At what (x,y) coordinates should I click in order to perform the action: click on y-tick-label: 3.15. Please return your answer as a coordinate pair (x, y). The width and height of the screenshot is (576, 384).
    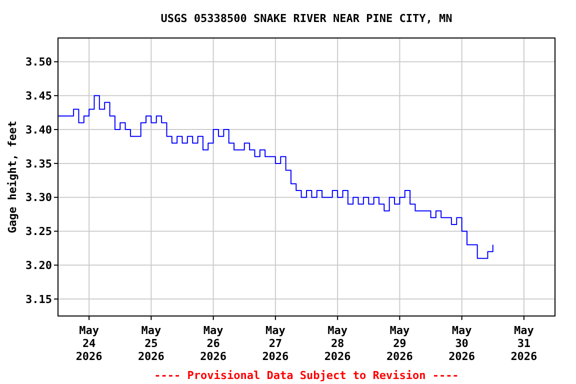
    Looking at the image, I should click on (39, 299).